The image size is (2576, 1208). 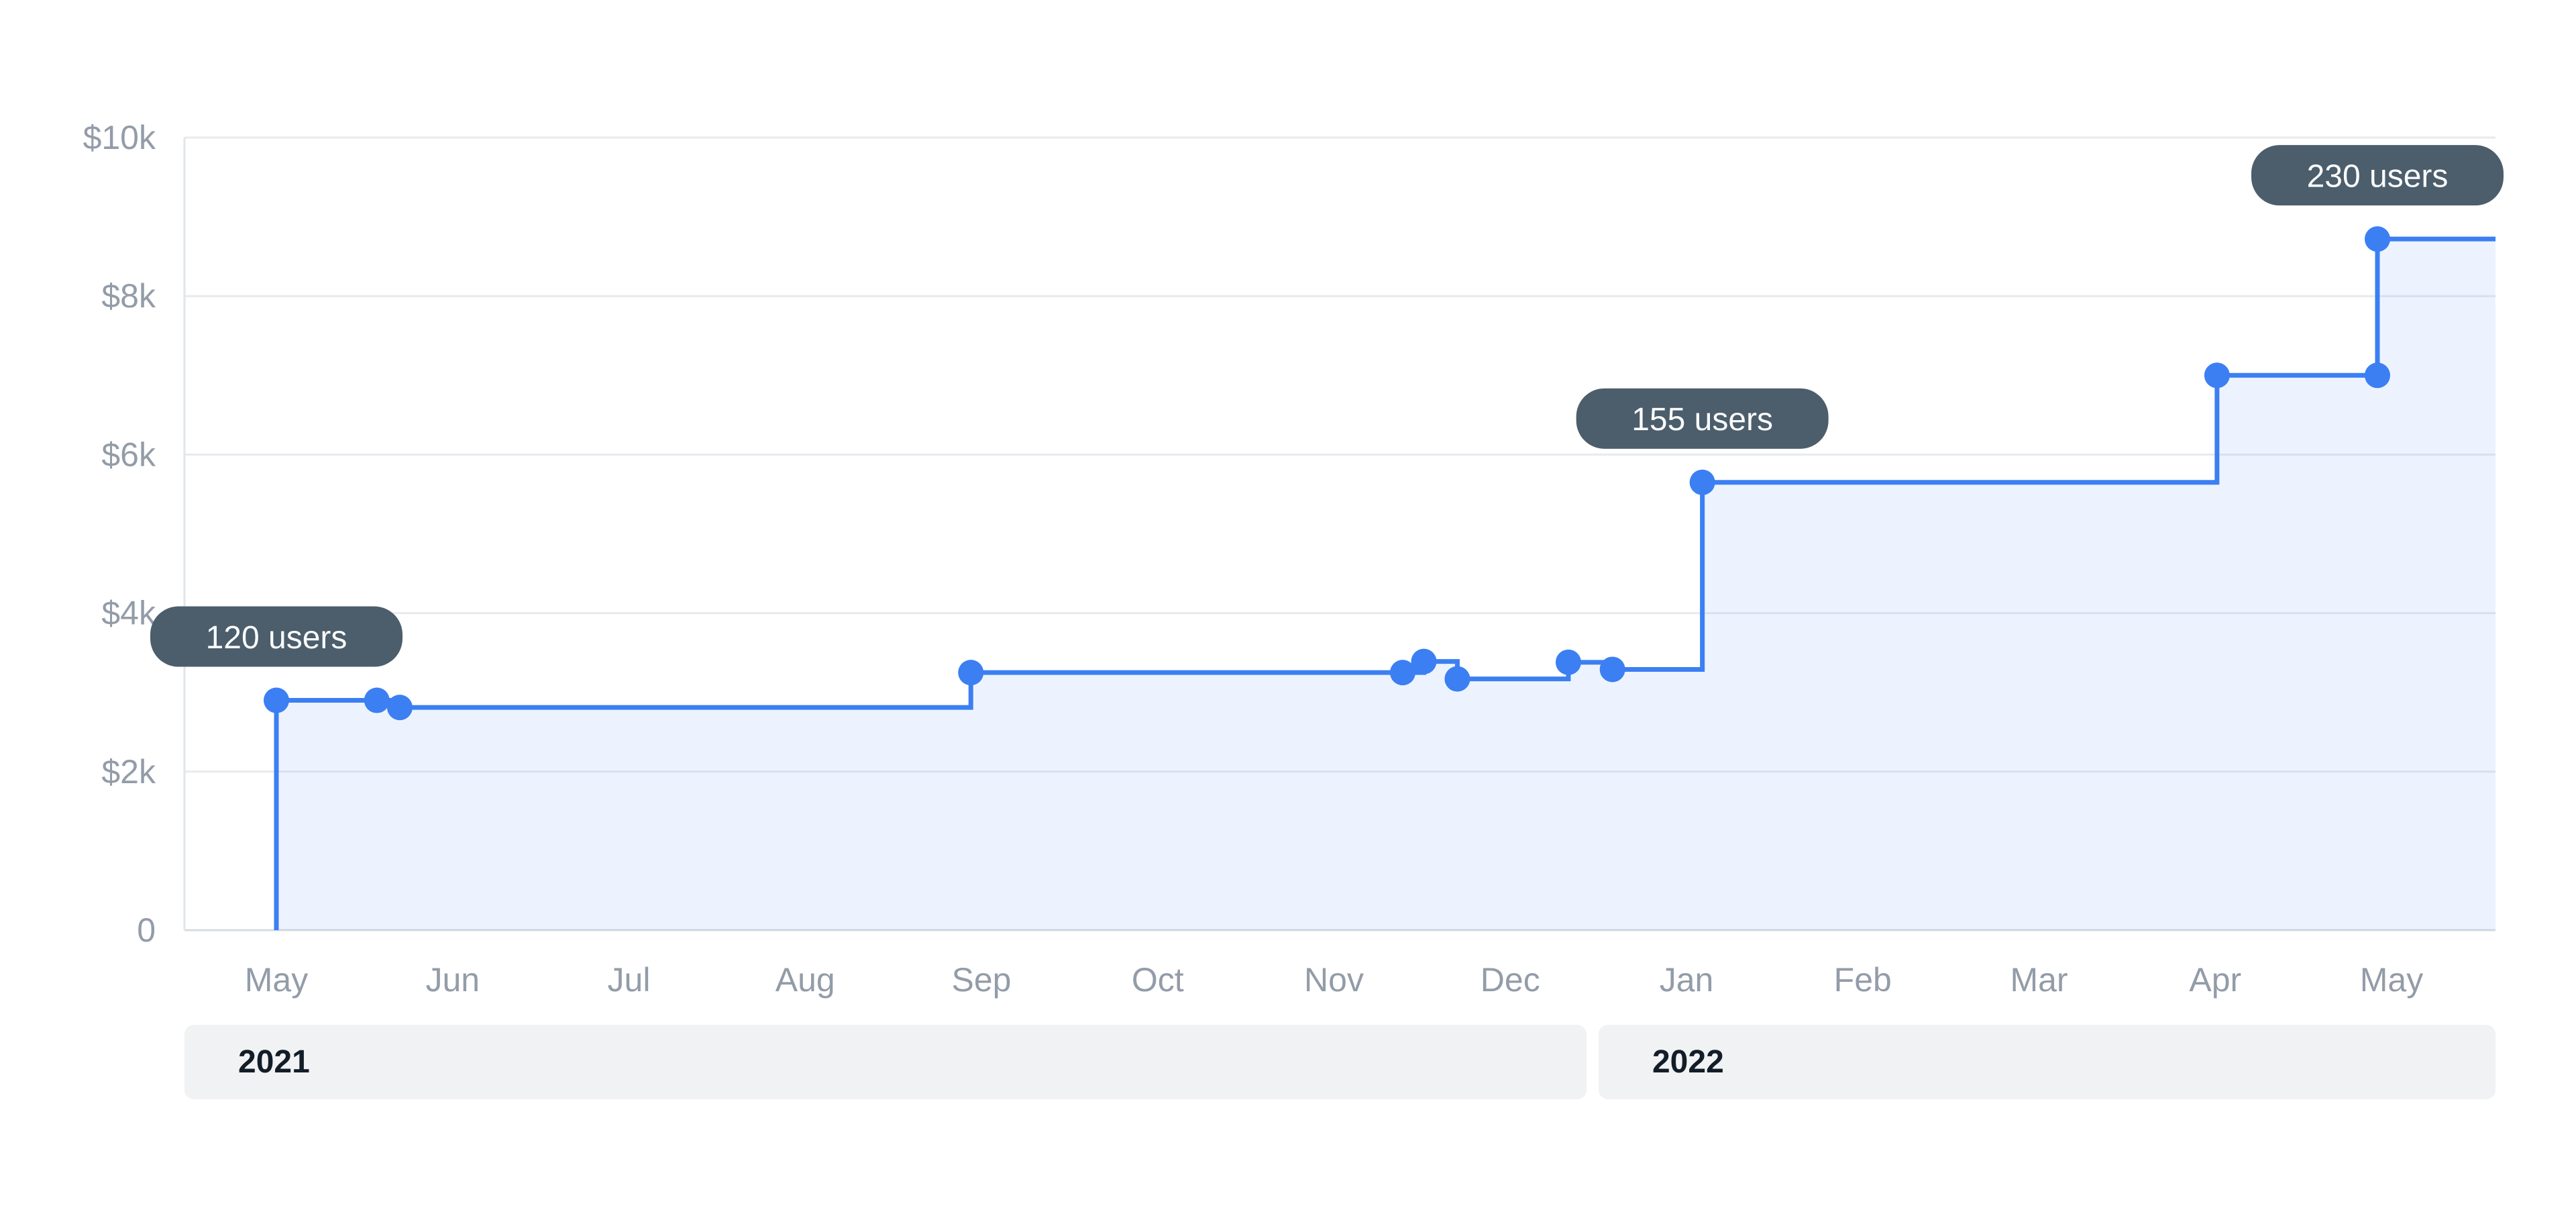 What do you see at coordinates (119, 534) in the screenshot?
I see `y-axis-labels: 0 $2k $4k $6k $8k $10k` at bounding box center [119, 534].